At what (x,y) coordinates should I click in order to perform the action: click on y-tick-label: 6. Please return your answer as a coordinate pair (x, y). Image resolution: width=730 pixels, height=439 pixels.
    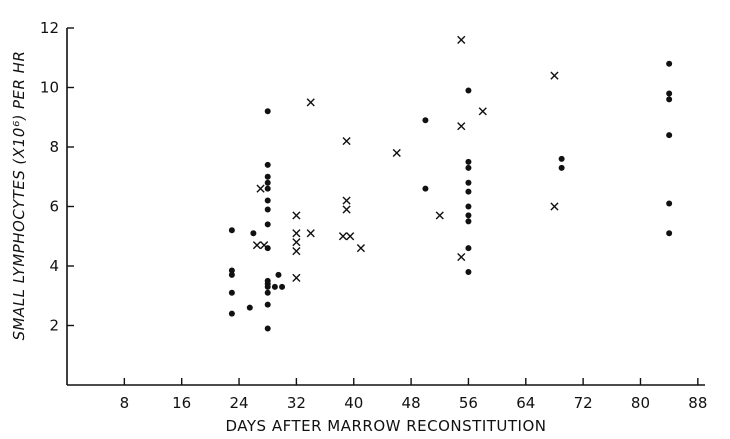
    Looking at the image, I should click on (54, 207).